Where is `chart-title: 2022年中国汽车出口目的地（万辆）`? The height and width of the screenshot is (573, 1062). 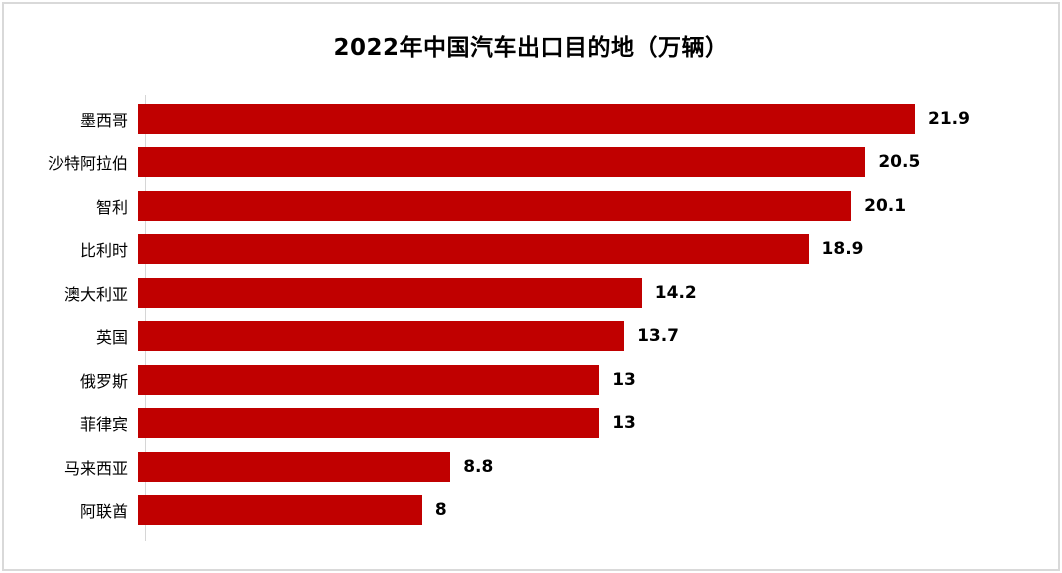 chart-title: 2022年中国汽车出口目的地（万辆） is located at coordinates (531, 48).